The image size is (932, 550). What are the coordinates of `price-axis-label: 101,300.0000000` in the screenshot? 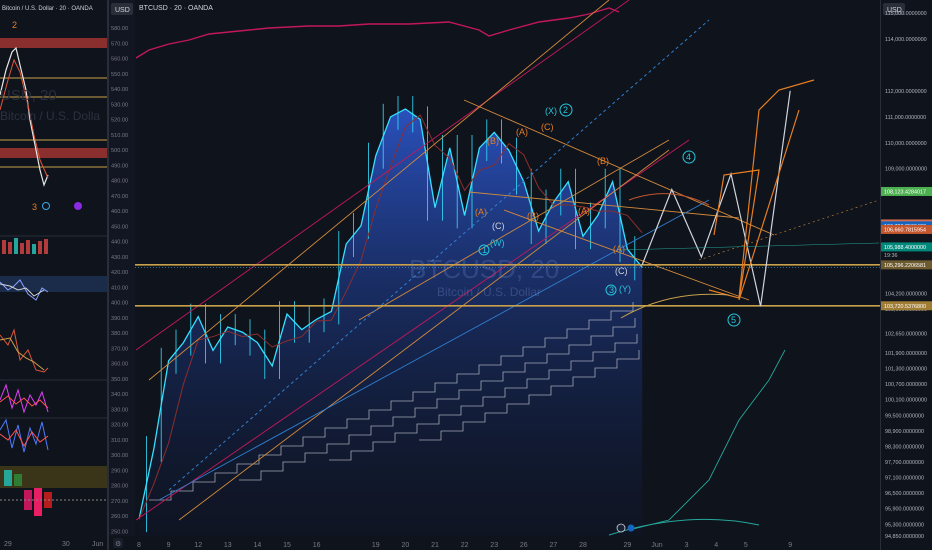 It's located at (906, 370).